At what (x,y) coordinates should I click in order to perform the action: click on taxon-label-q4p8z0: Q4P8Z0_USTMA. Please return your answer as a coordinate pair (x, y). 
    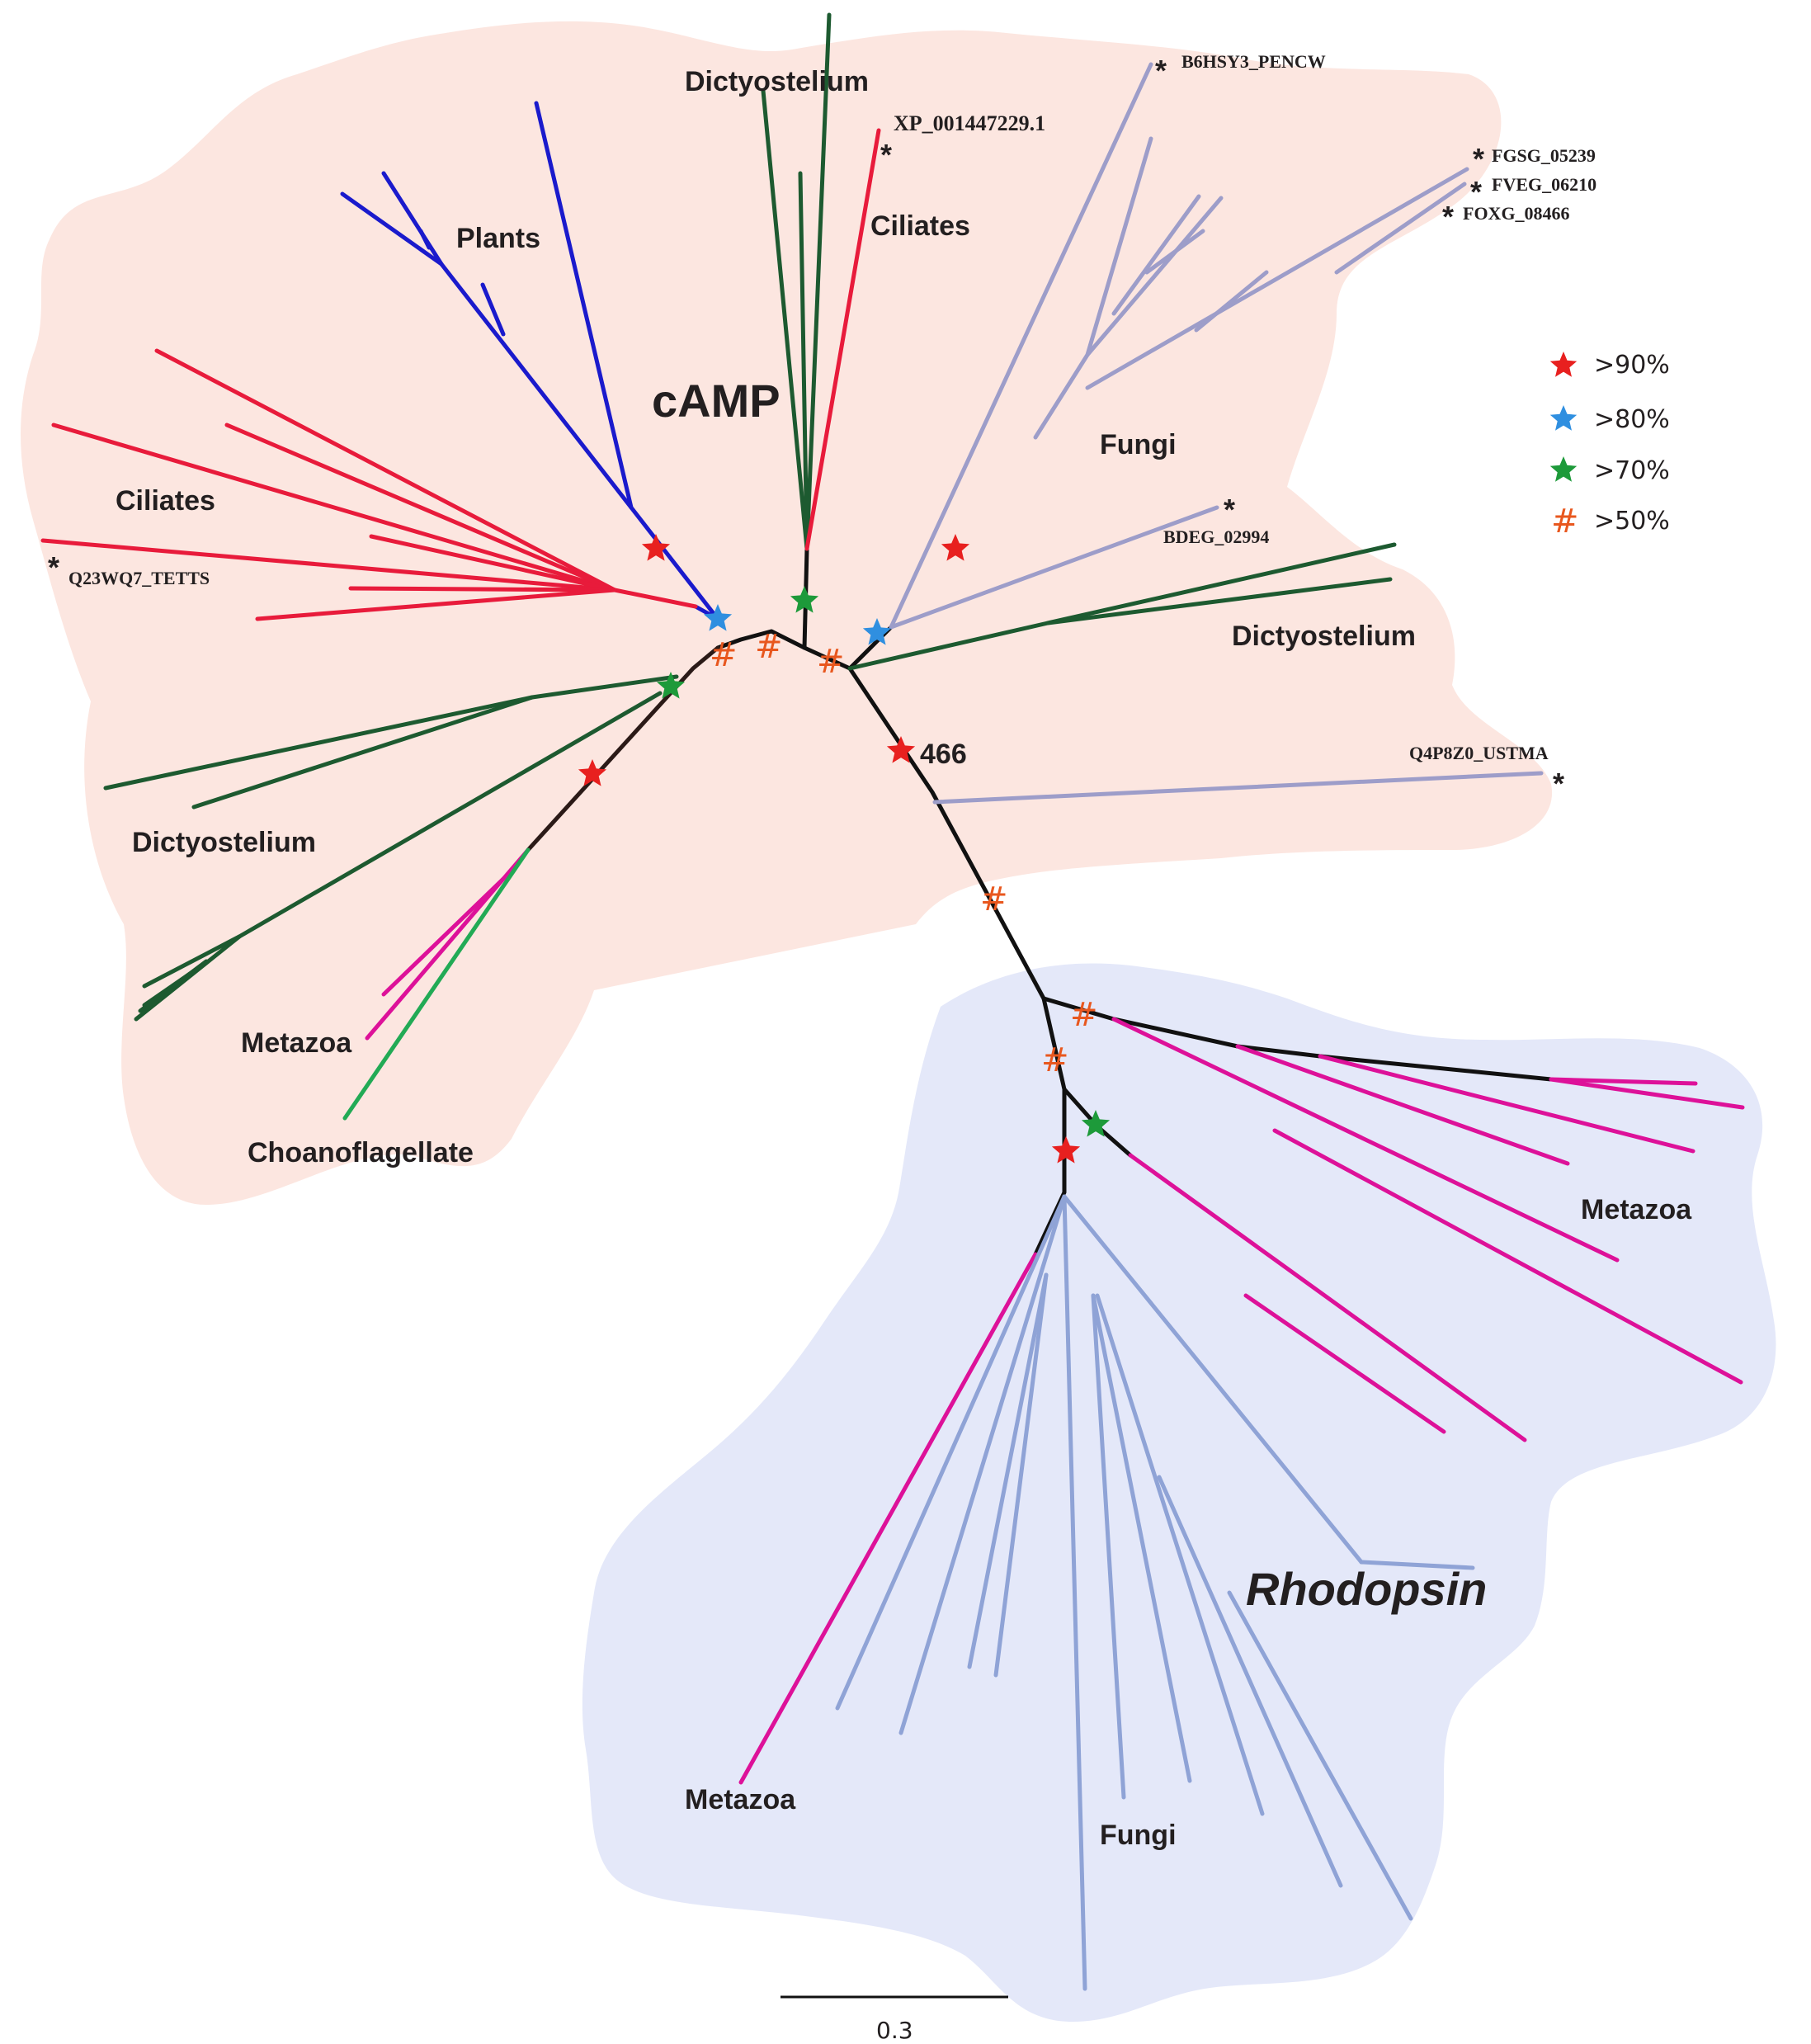
    Looking at the image, I should click on (1479, 753).